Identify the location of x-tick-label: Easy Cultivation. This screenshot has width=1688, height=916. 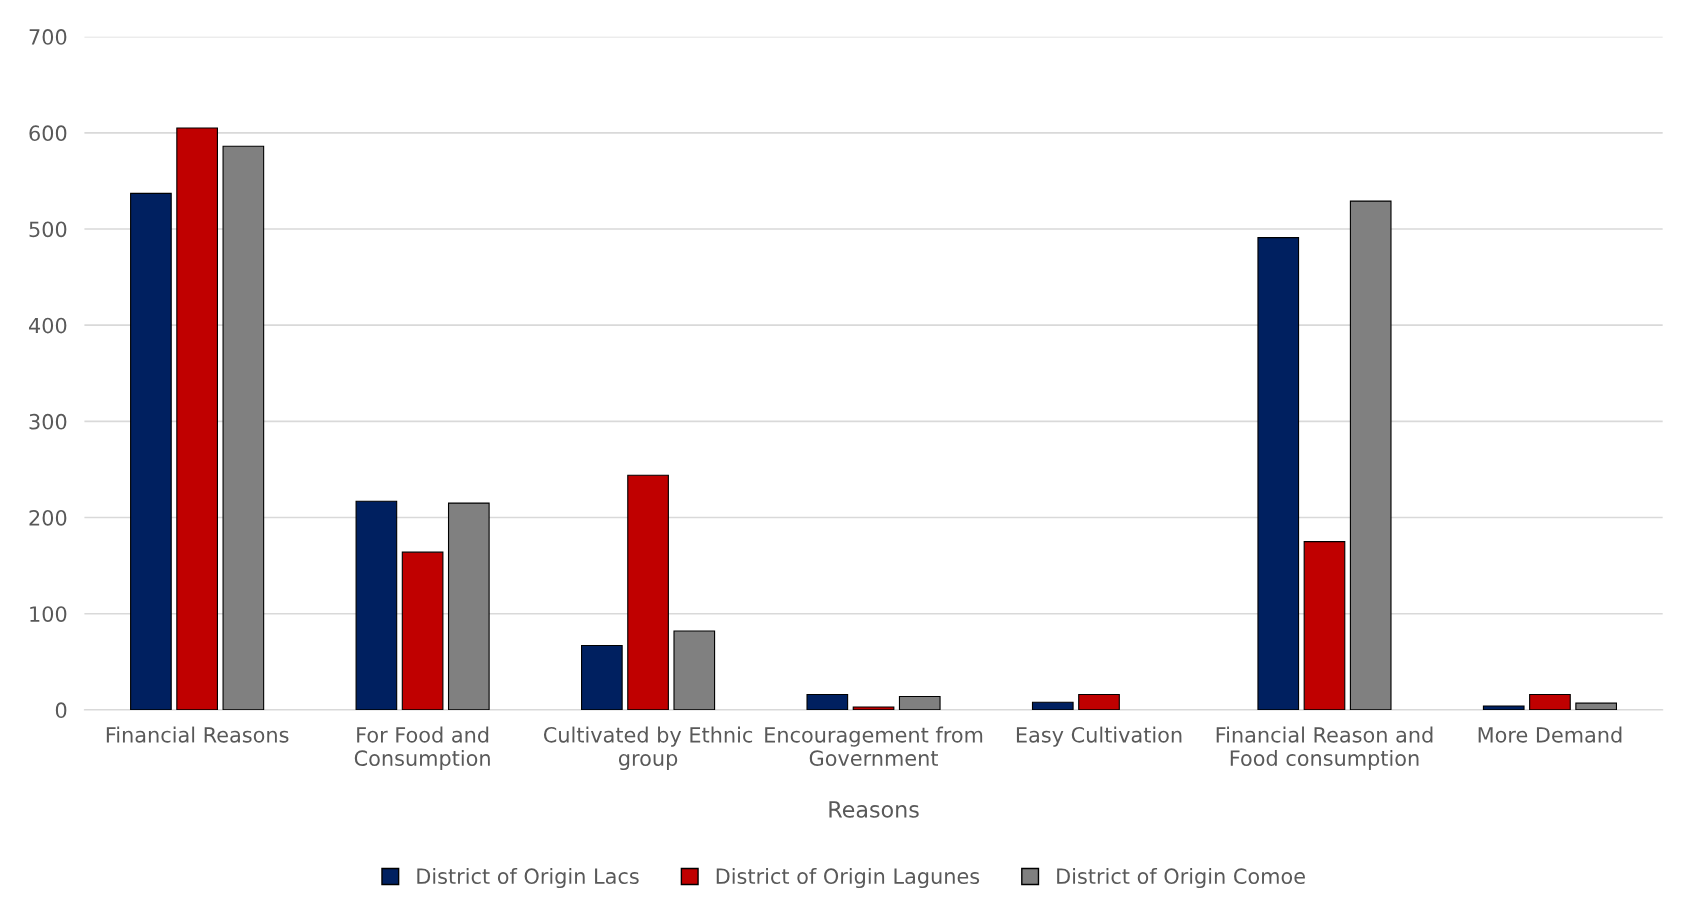
(1099, 736).